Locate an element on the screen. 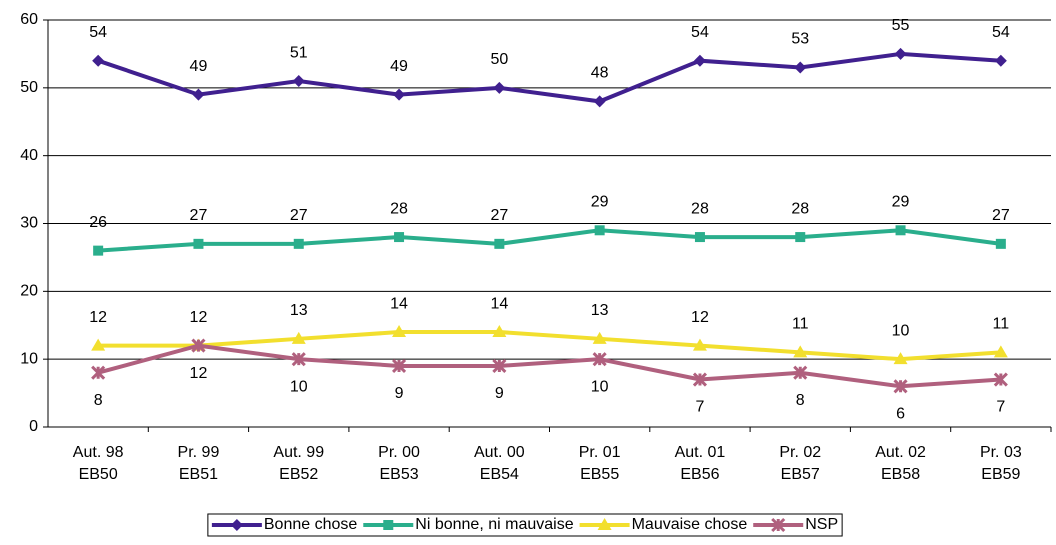 Image resolution: width=1056 pixels, height=545 pixels. y-tick-label: 0 is located at coordinates (33, 426).